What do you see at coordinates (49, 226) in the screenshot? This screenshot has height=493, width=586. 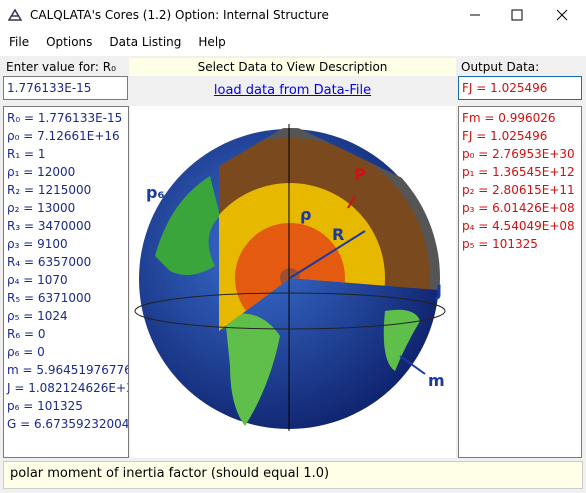 I see `list-item: R₃ = 3470000` at bounding box center [49, 226].